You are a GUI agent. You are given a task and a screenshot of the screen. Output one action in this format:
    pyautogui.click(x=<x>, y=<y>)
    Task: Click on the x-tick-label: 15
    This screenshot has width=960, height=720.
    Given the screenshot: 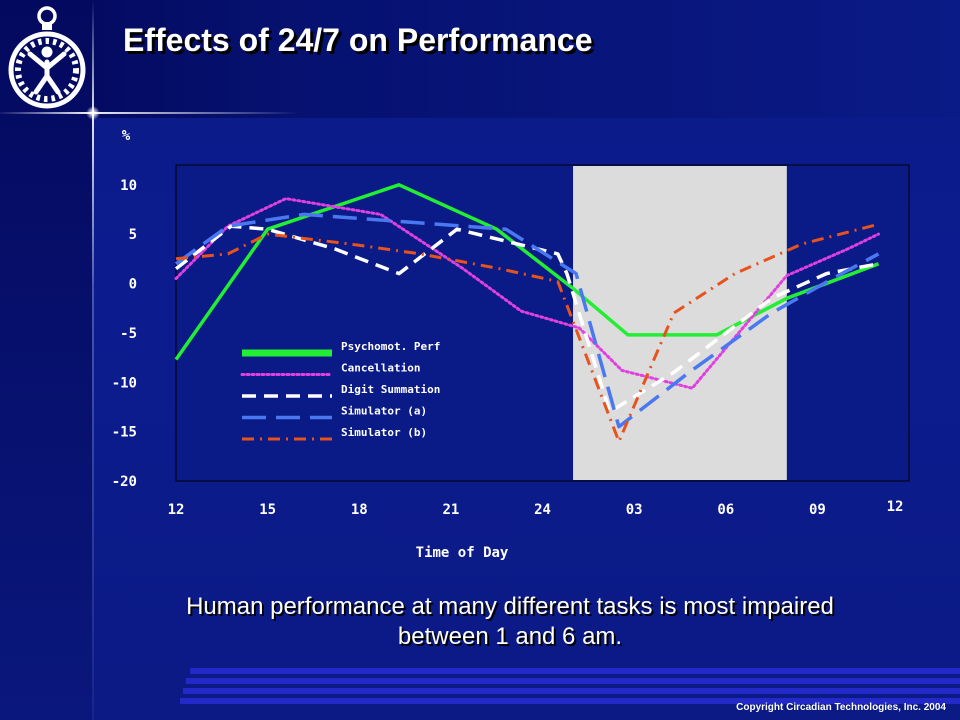 What is the action you would take?
    pyautogui.click(x=267, y=510)
    